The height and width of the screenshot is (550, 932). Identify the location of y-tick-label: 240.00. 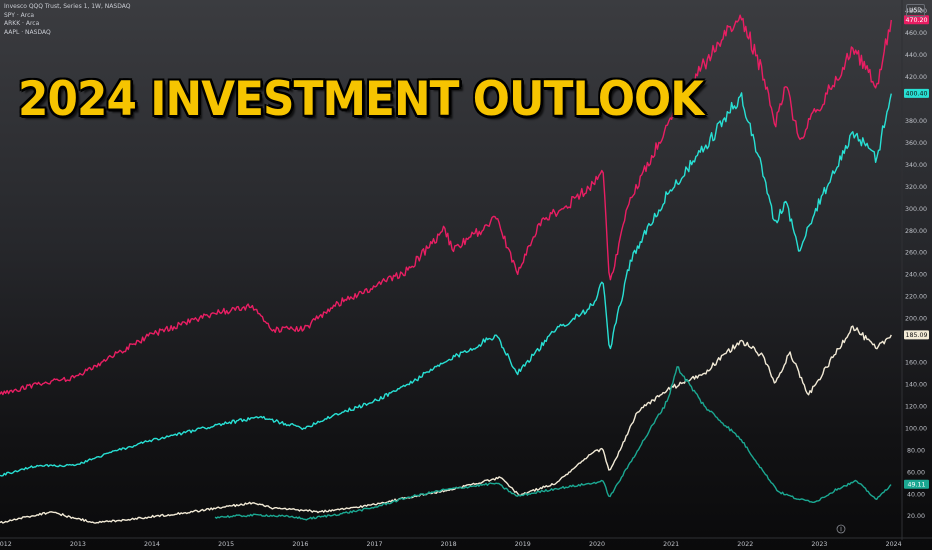
(916, 275).